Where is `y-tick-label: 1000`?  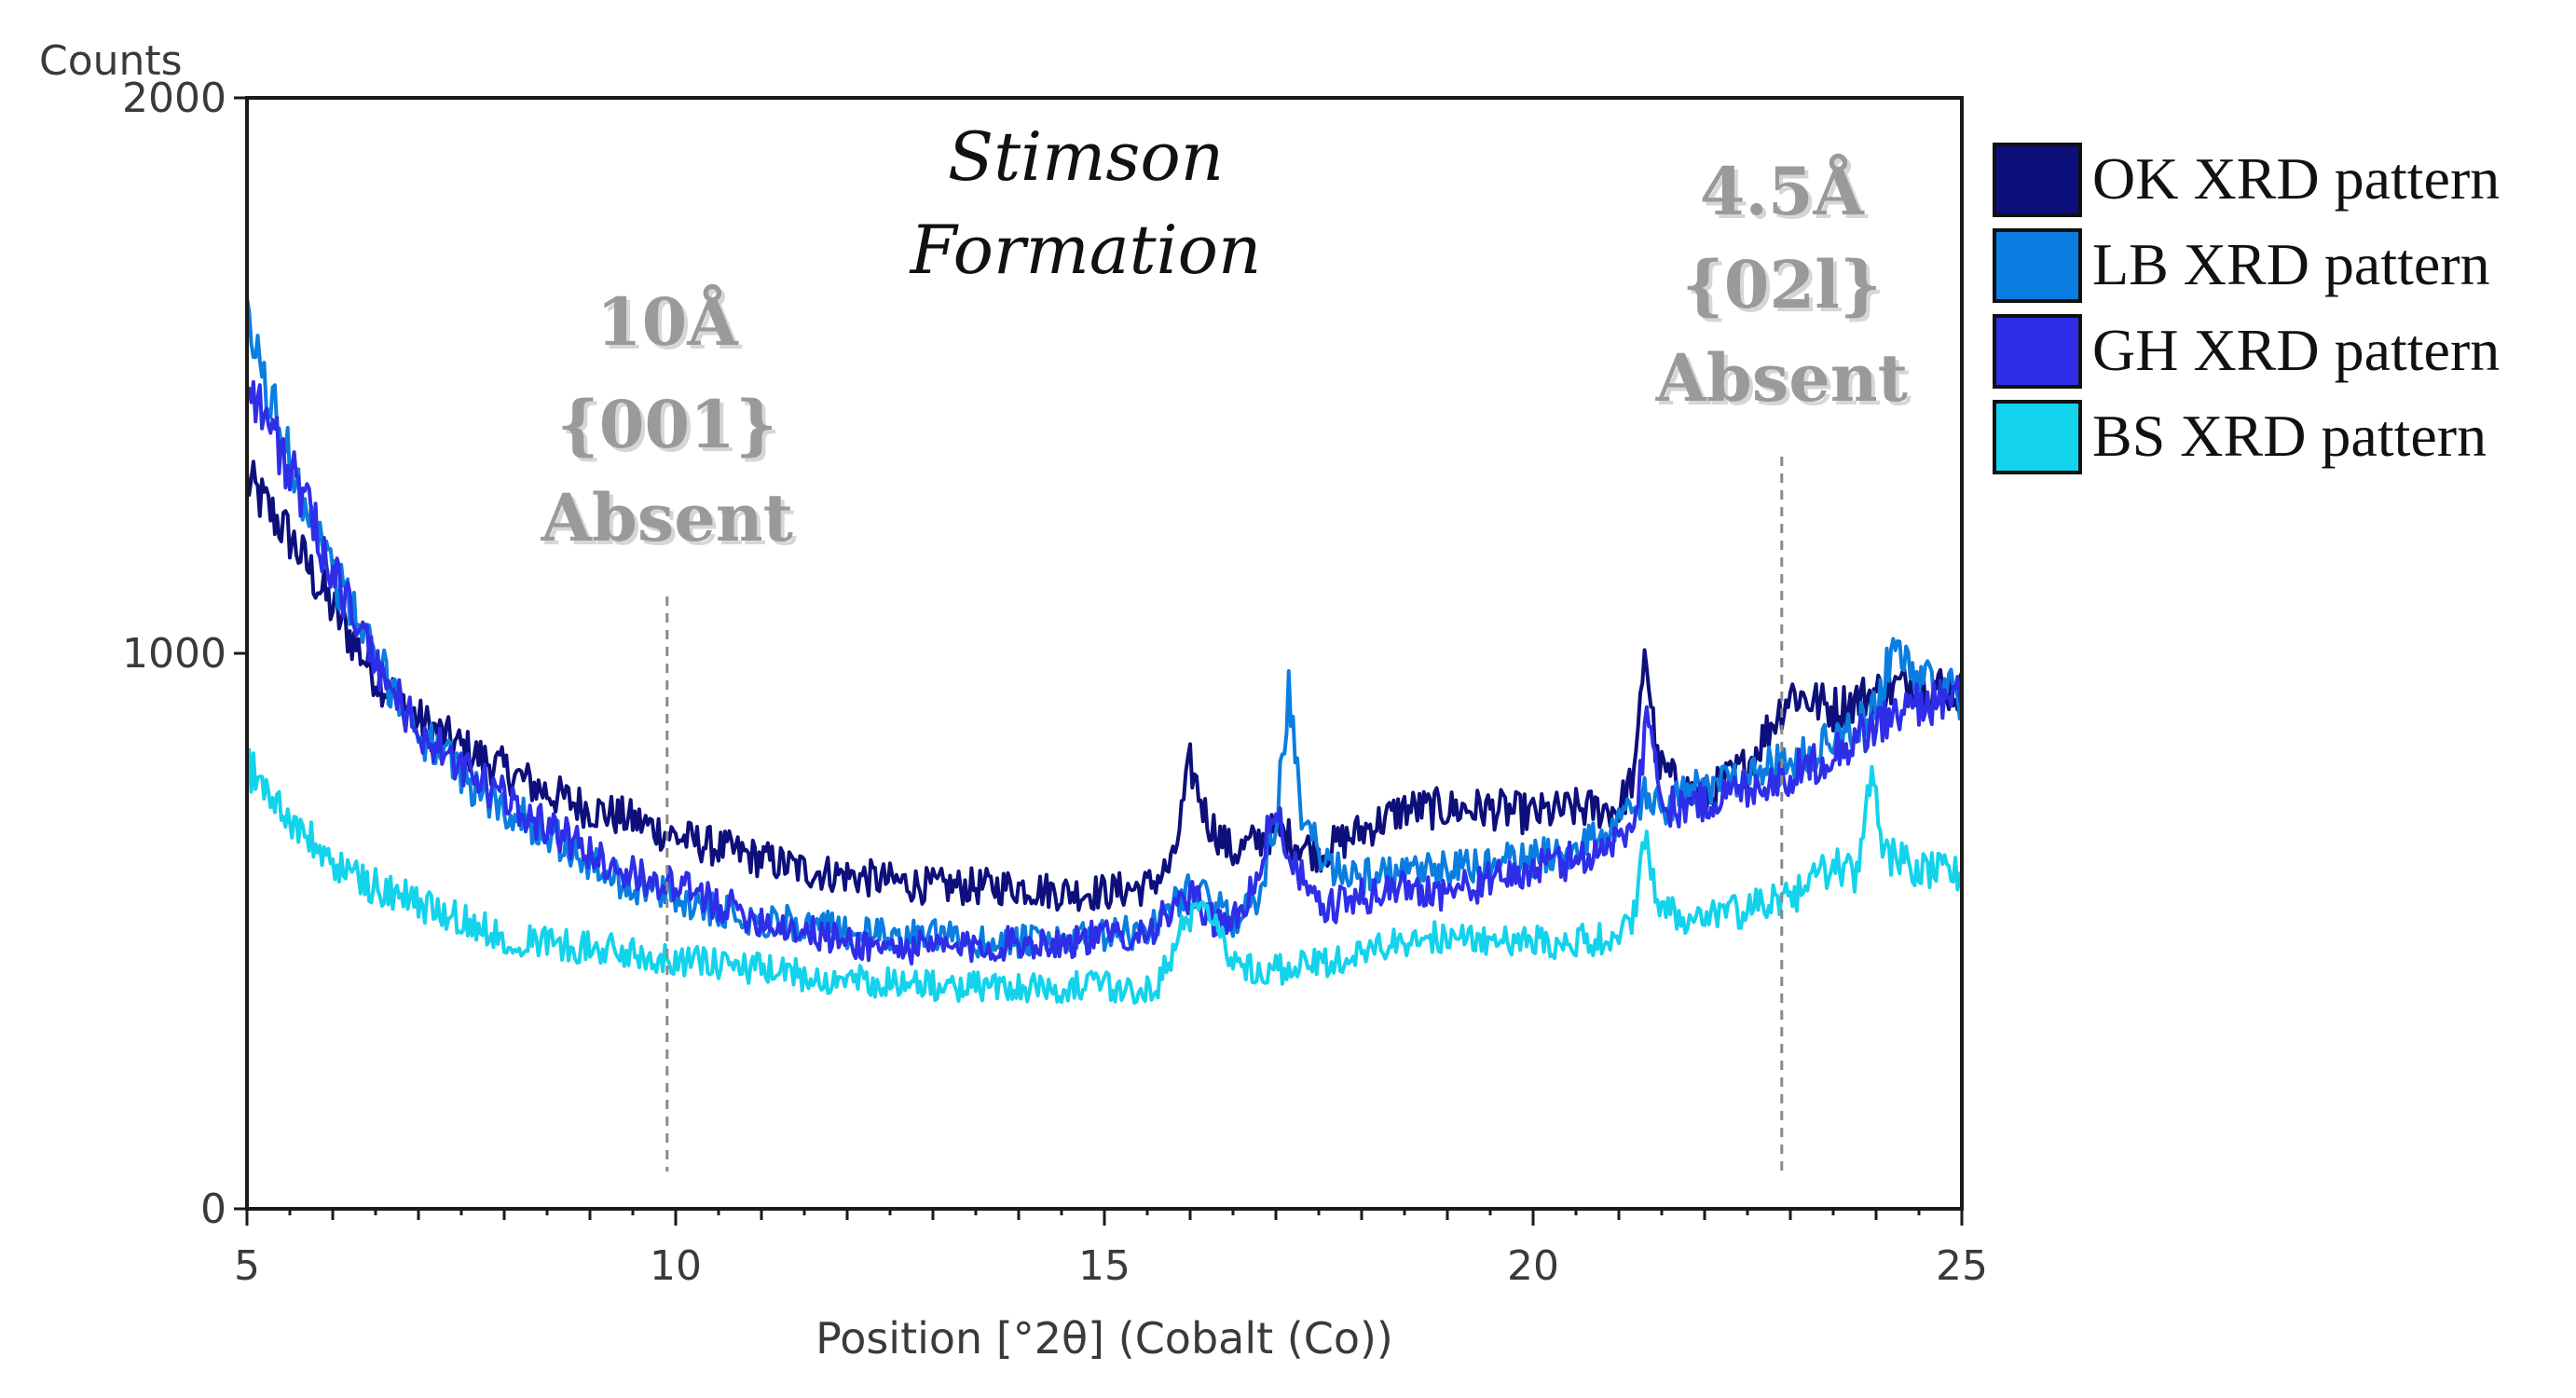
y-tick-label: 1000 is located at coordinates (174, 654).